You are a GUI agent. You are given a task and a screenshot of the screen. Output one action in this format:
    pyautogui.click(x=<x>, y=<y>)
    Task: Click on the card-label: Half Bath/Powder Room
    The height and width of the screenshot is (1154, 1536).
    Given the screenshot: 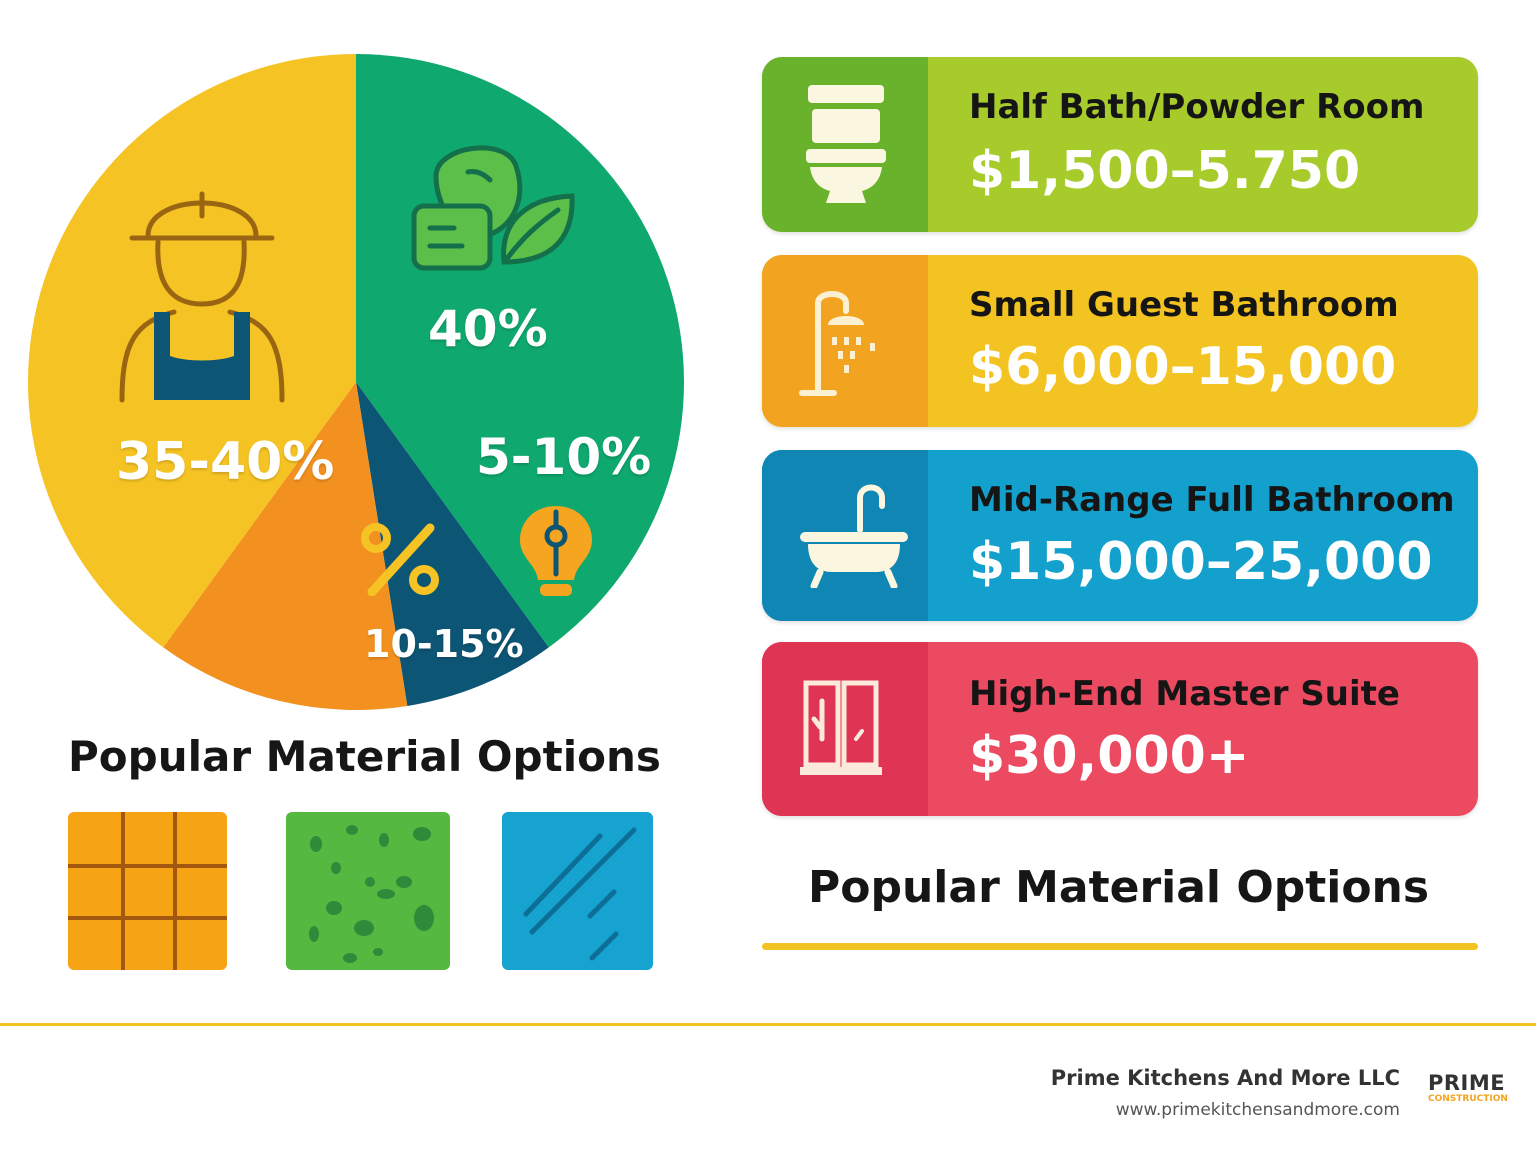 What is the action you would take?
    pyautogui.click(x=1197, y=107)
    